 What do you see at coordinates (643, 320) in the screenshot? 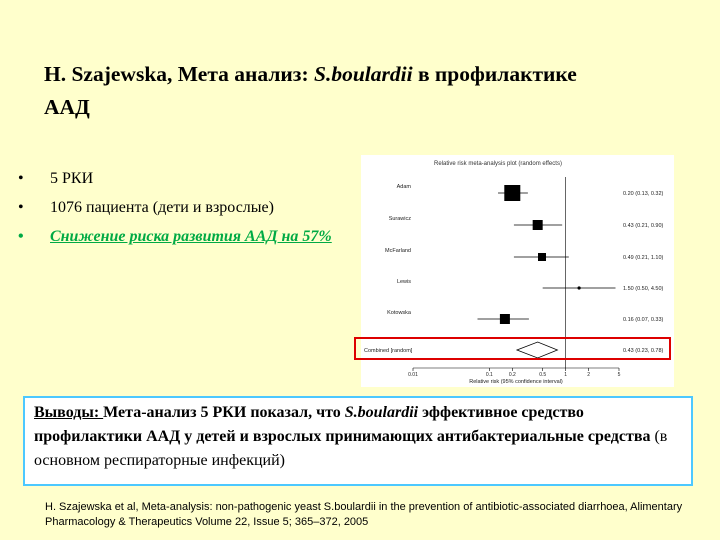
I see `study-ci-text: 0.16 (0.07, 0.33)` at bounding box center [643, 320].